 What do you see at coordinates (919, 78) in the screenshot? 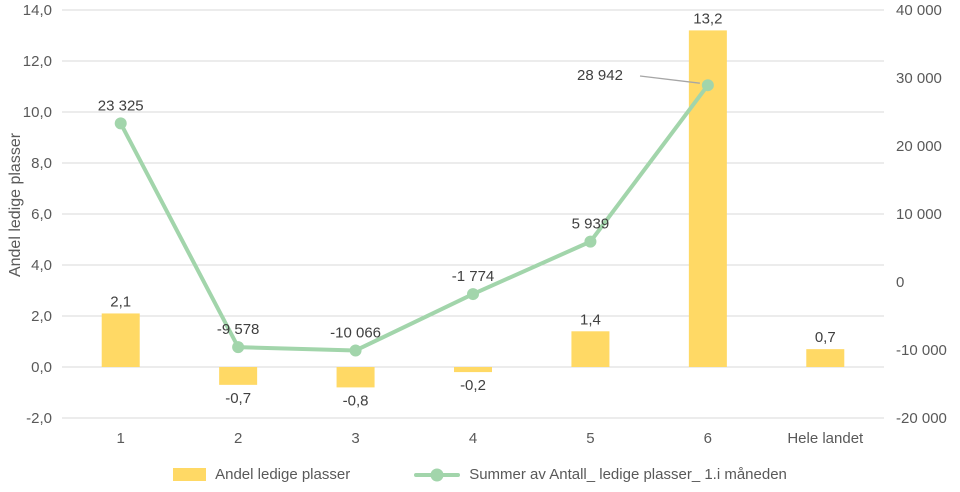
I see `right-axis-tick-label: 30 000` at bounding box center [919, 78].